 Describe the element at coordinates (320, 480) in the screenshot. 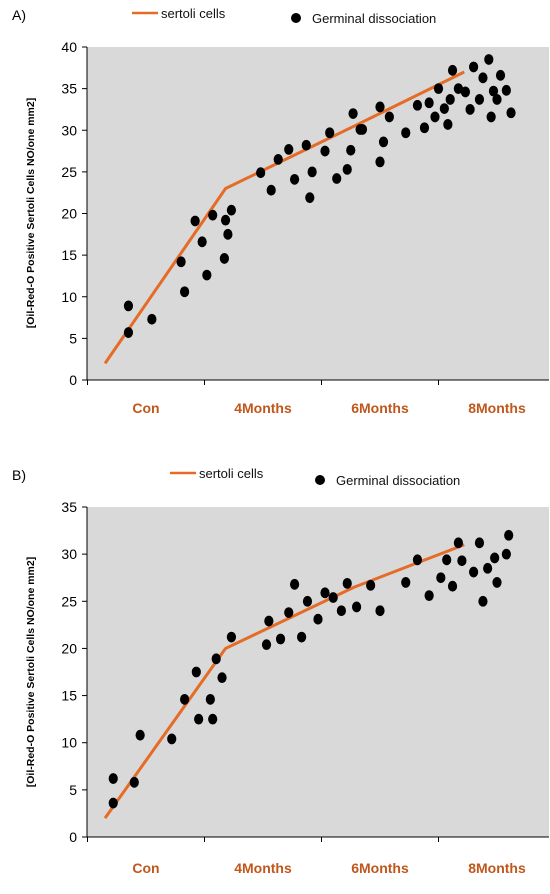

I see `chart-b-legend-marker-swatch` at that location.